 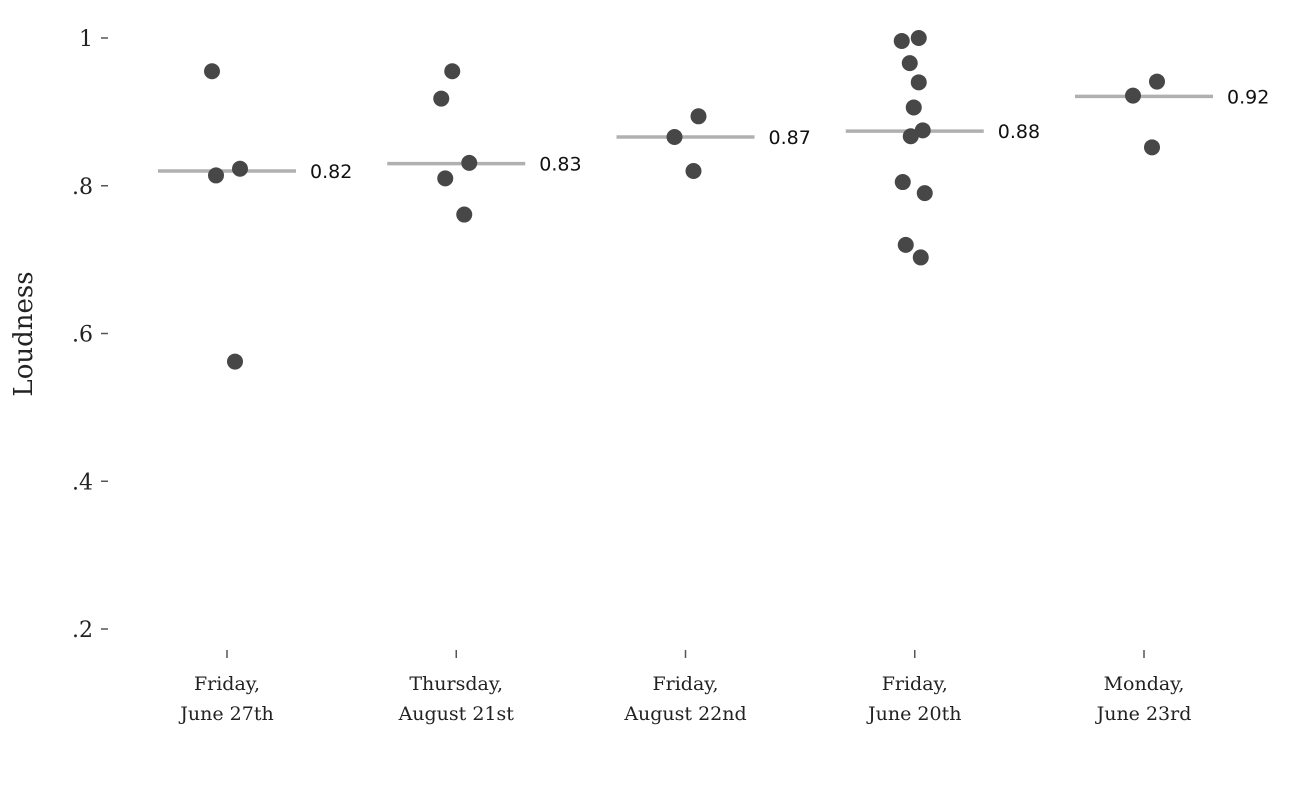 I want to click on x-tick-label: August 22nd, so click(x=684, y=714).